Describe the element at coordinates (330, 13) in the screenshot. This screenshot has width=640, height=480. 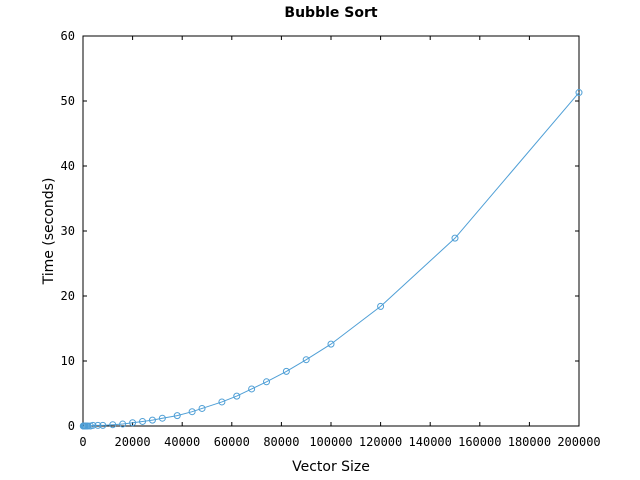
I see `chart-title: Bubble Sort` at that location.